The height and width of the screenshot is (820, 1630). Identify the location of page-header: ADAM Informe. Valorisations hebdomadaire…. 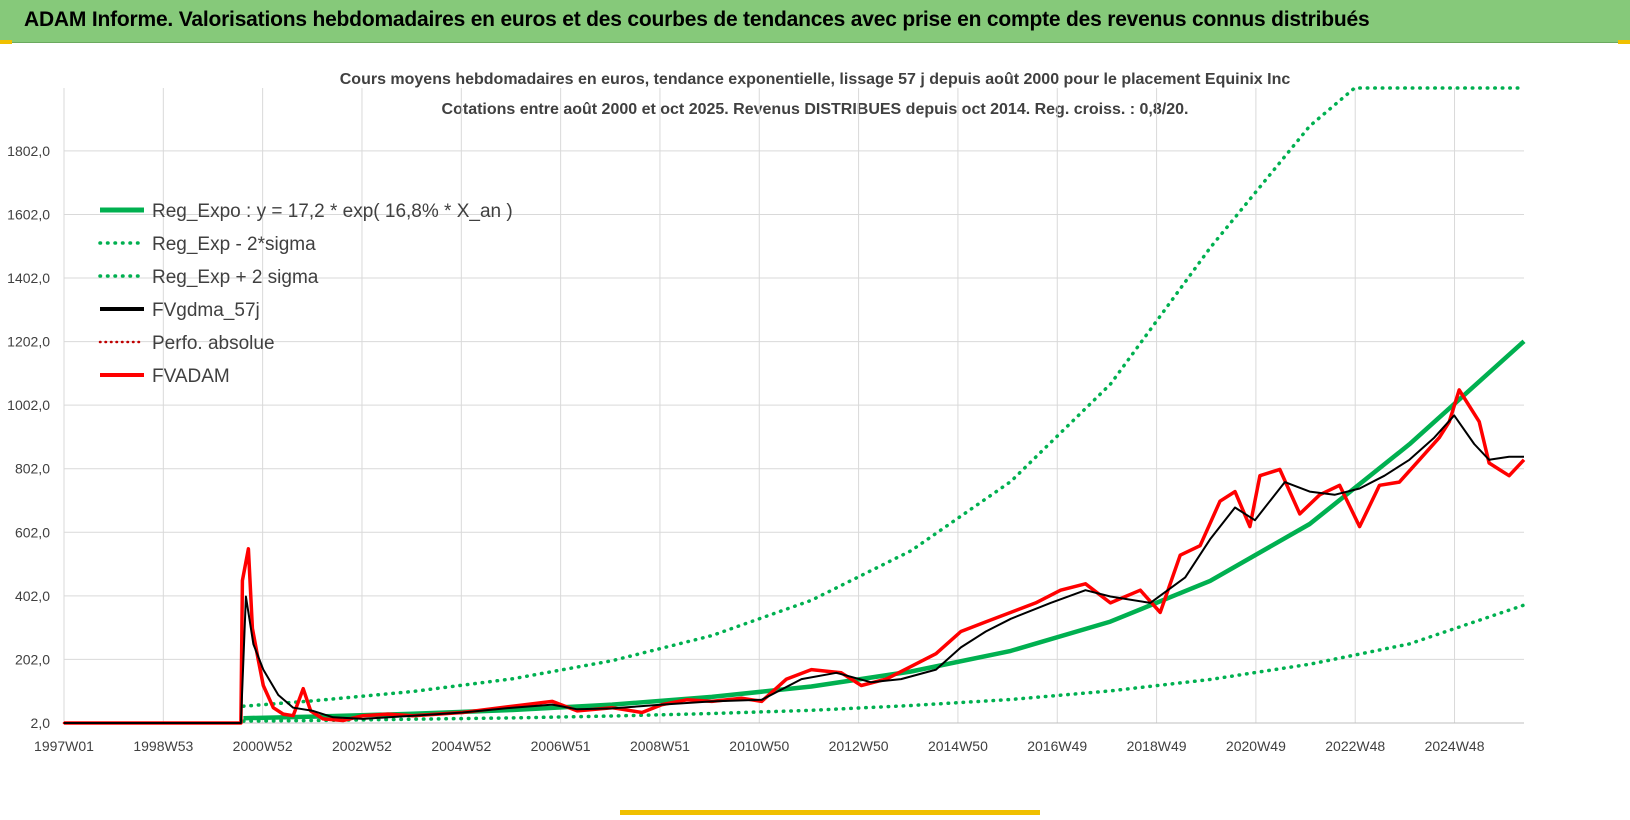
(815, 21).